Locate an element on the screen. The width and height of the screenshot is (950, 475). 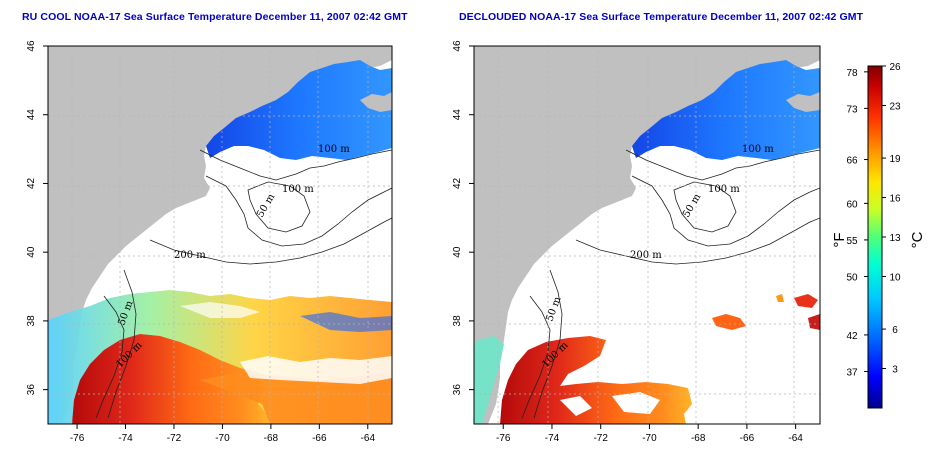
celsius-tick-label: 10 is located at coordinates (895, 277).